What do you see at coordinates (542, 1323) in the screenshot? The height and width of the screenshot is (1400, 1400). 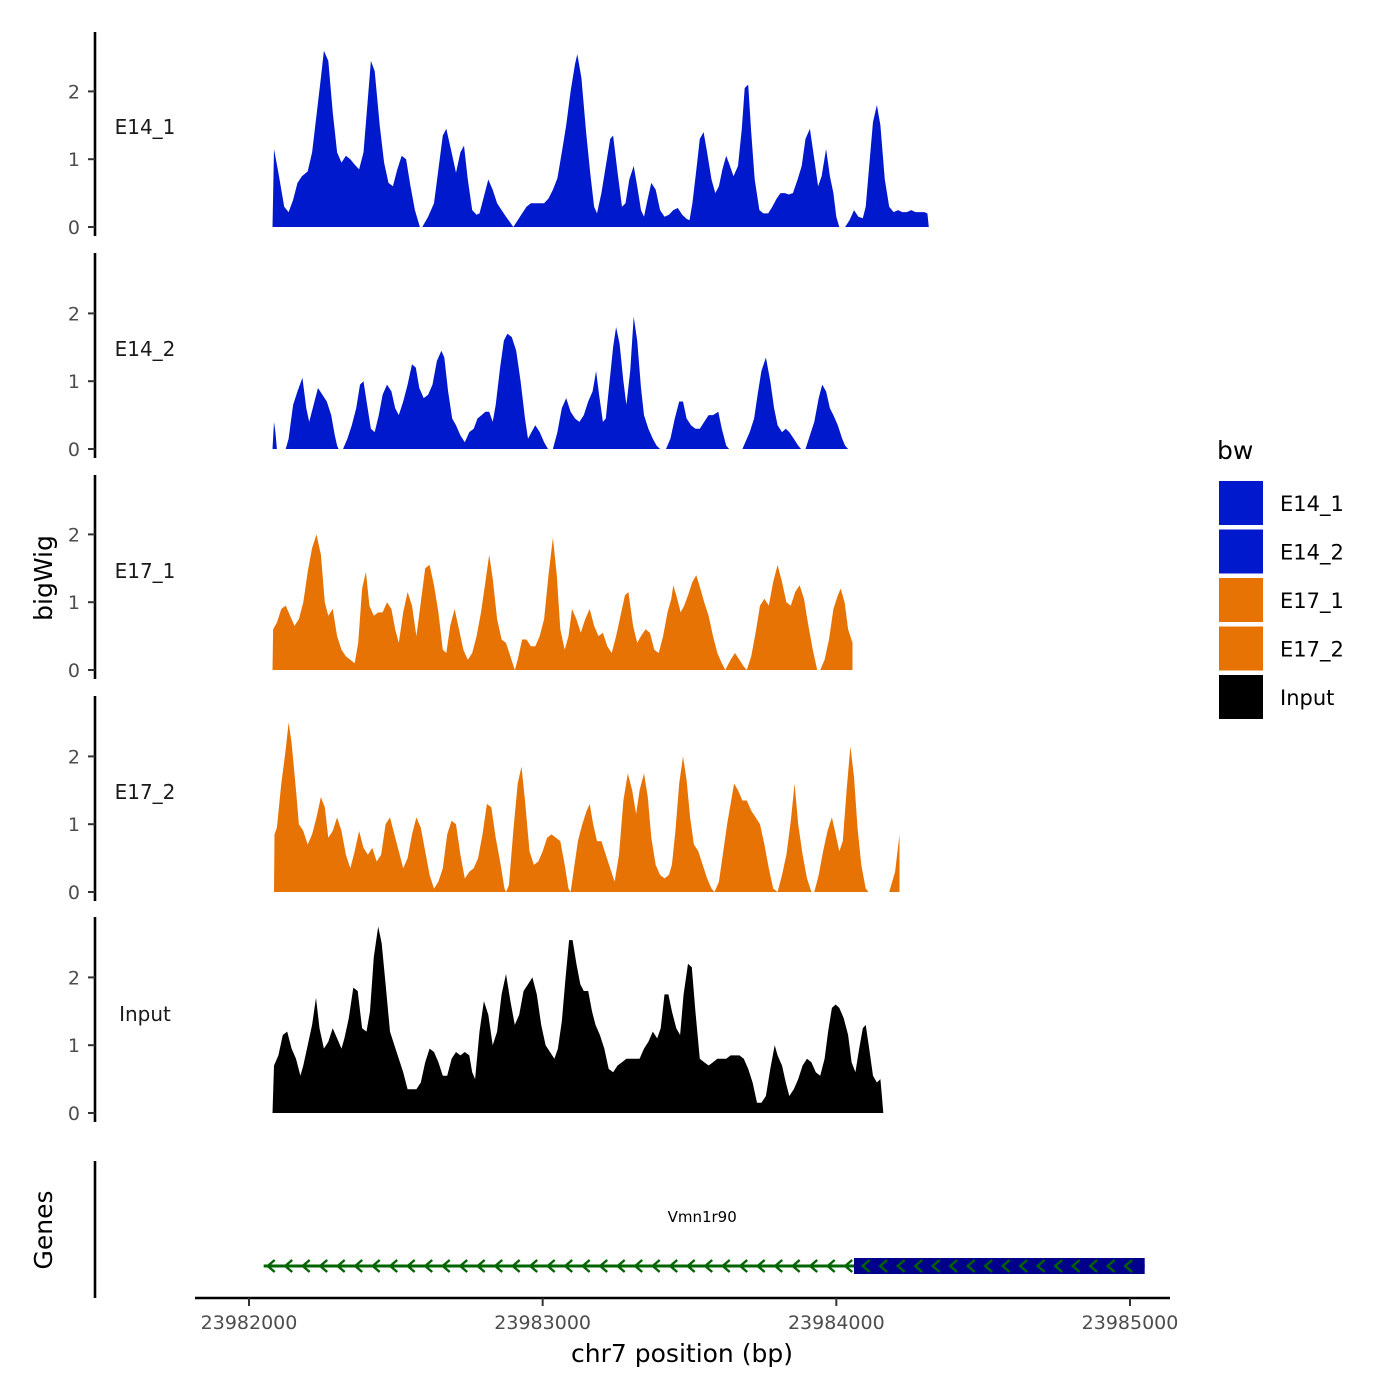 I see `x-tick-label: 23983000` at bounding box center [542, 1323].